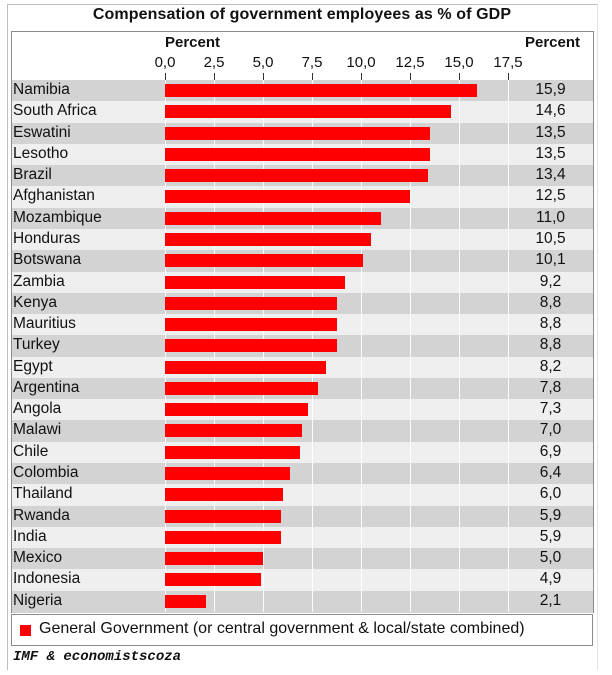 The image size is (612, 675). I want to click on category-label: Argentina, so click(46, 387).